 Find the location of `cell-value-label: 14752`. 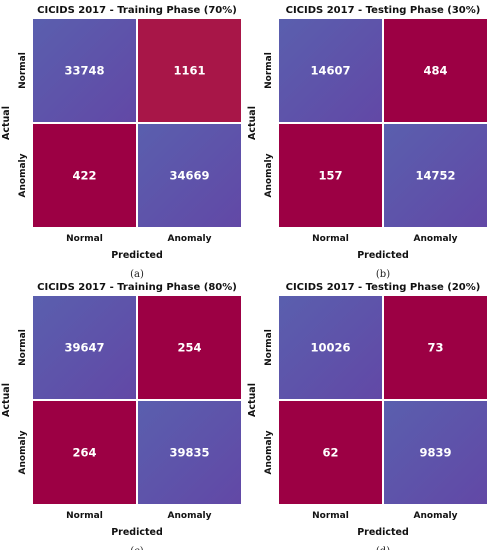

cell-value-label: 14752 is located at coordinates (435, 176).